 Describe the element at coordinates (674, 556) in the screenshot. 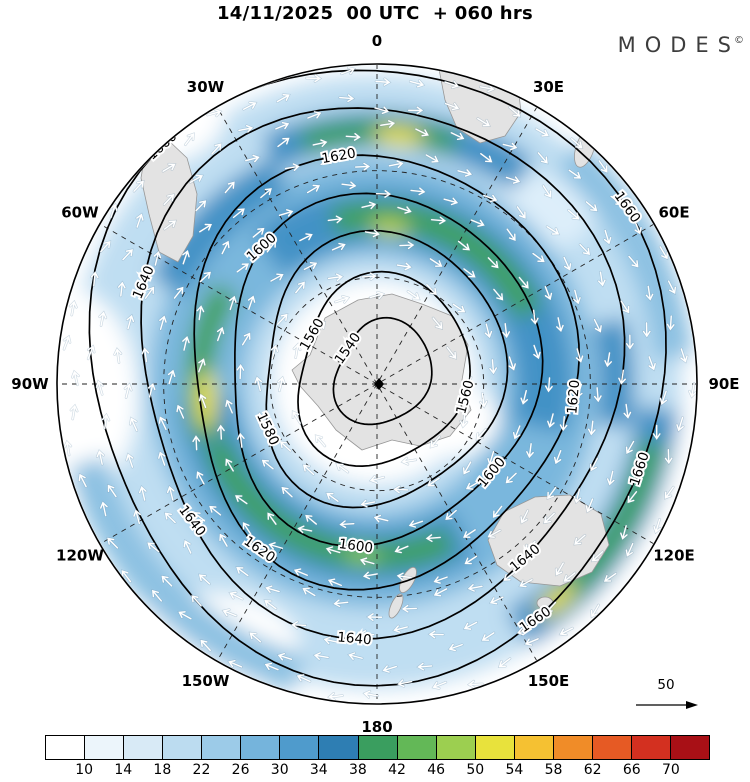

I see `lon-label-120E: 120E` at that location.